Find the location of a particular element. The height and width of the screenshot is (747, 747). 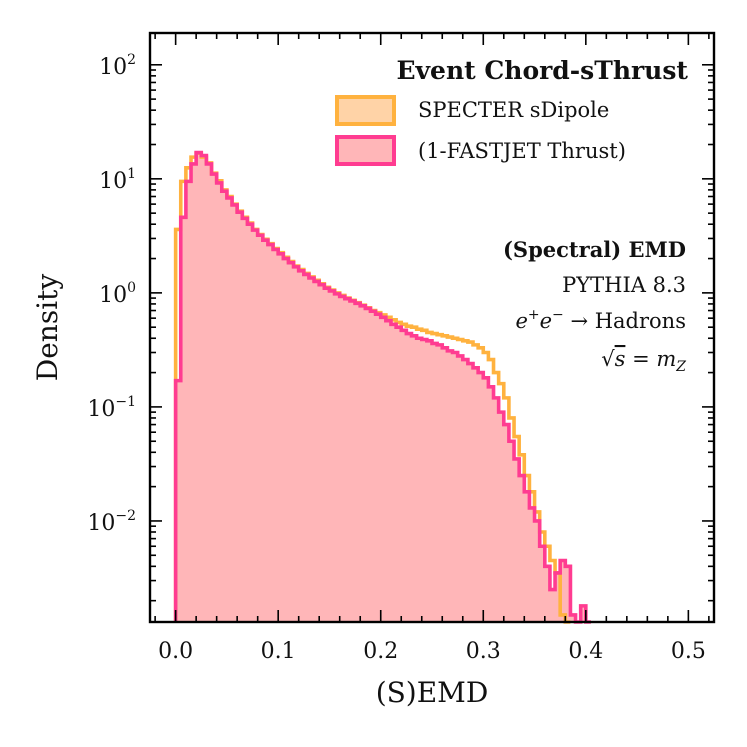

x-tick-labels: 0.0 0.1 0.2 0.3 0.4 0.5 is located at coordinates (432, 651).